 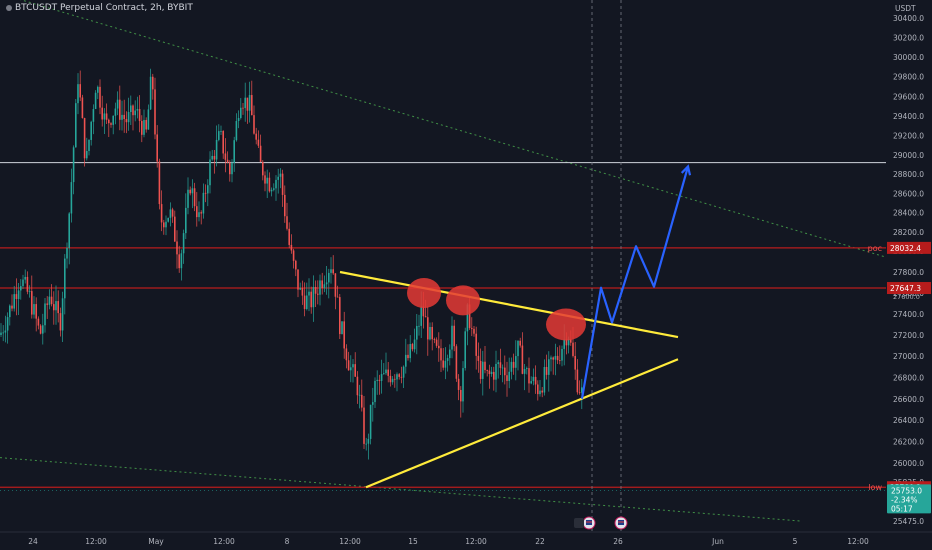 I want to click on price-tick-label: 28400.0, so click(x=908, y=213).